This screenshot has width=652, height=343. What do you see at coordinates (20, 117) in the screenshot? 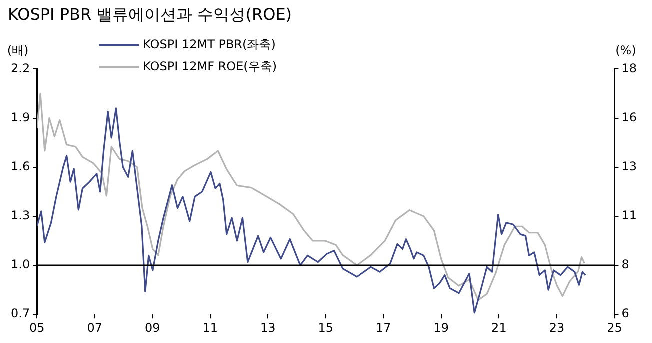
I see `y-tick-label: 1.9` at bounding box center [20, 117].